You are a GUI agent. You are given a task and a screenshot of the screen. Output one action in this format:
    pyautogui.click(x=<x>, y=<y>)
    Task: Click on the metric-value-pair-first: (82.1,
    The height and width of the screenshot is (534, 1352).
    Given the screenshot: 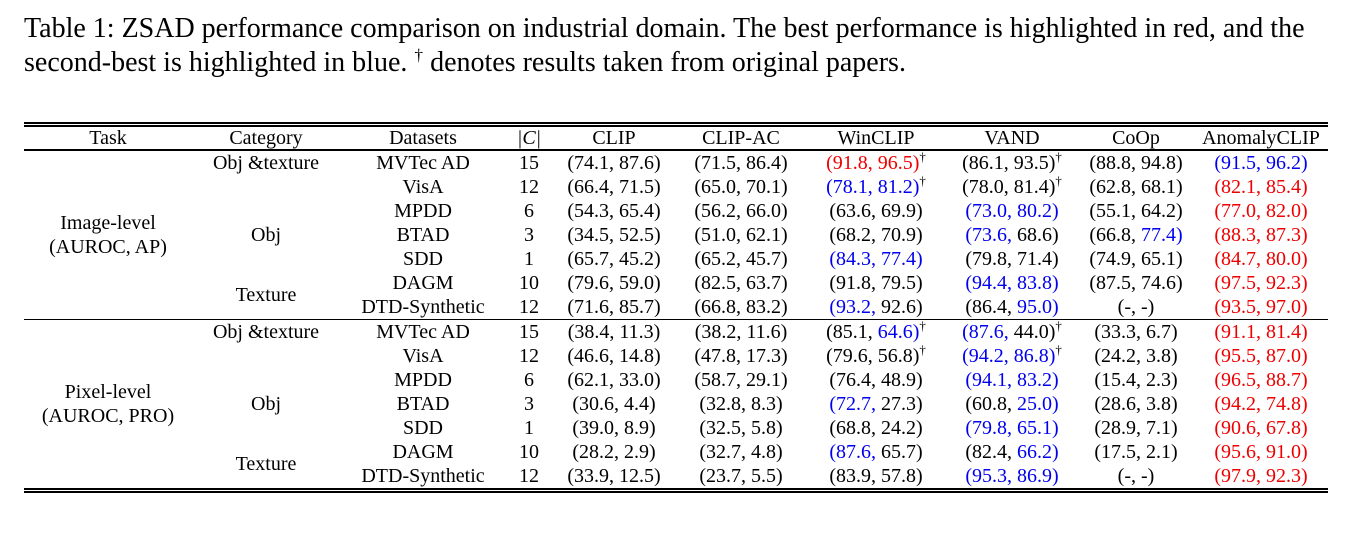 What is the action you would take?
    pyautogui.click(x=1240, y=187)
    